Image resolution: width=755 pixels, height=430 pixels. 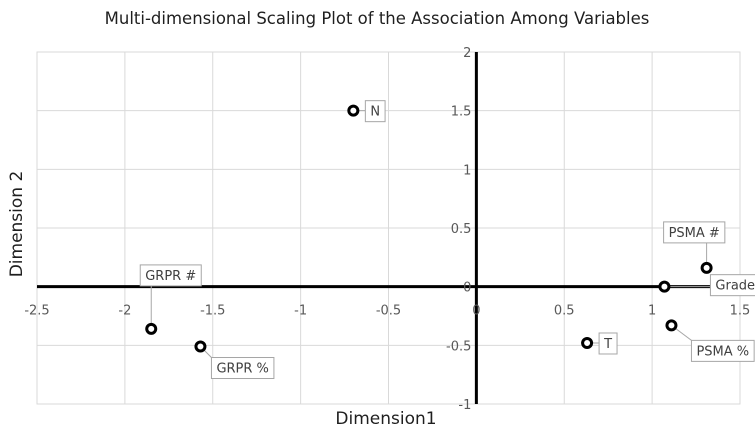 I want to click on x-tick-label: 1, so click(x=652, y=311).